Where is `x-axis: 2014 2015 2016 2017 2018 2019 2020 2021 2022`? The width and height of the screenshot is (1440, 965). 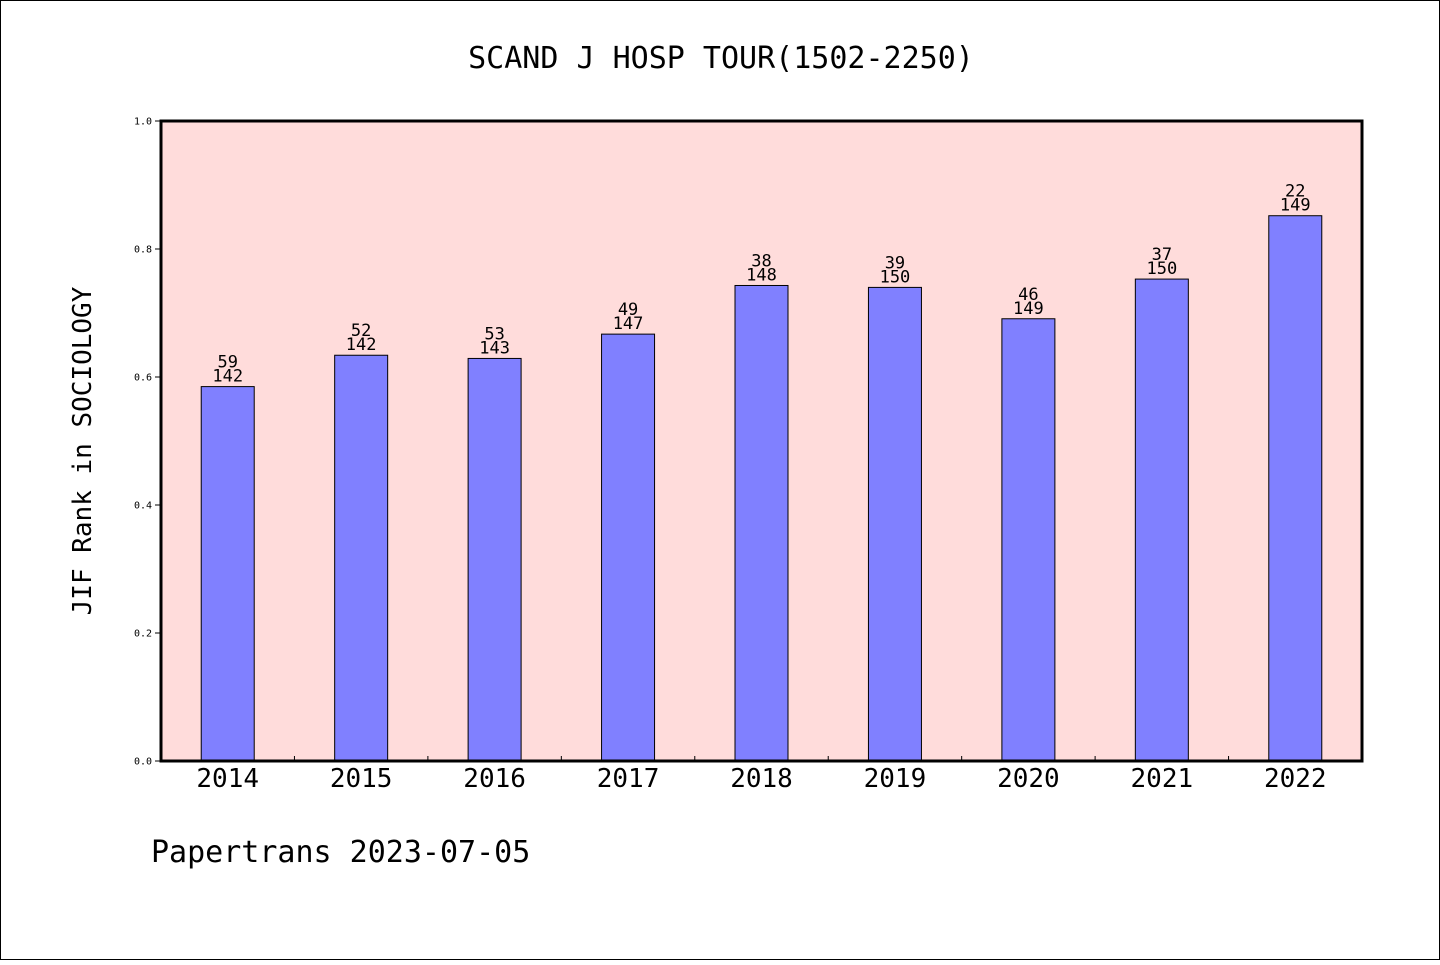 x-axis: 2014 2015 2016 2017 2018 2019 2020 2021 2022 is located at coordinates (761, 775).